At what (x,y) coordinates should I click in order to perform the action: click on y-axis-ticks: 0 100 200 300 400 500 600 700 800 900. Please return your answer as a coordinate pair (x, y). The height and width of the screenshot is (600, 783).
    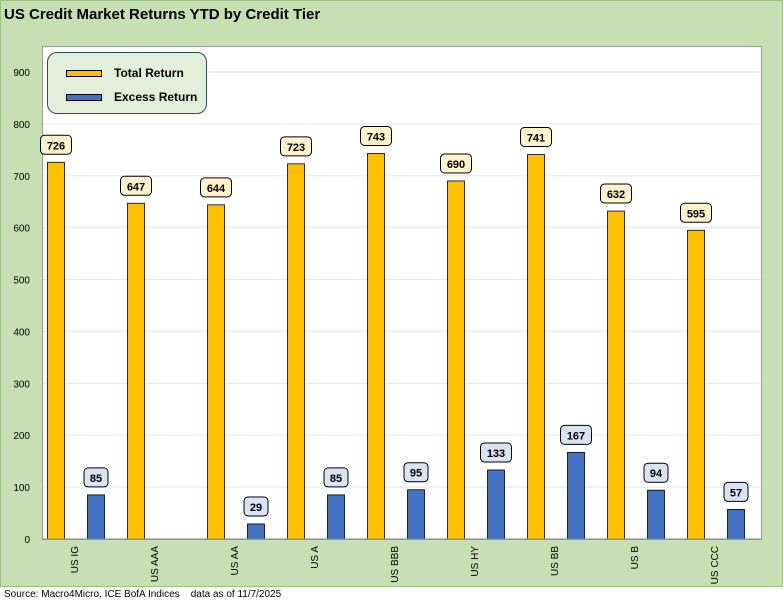
    Looking at the image, I should click on (21, 307).